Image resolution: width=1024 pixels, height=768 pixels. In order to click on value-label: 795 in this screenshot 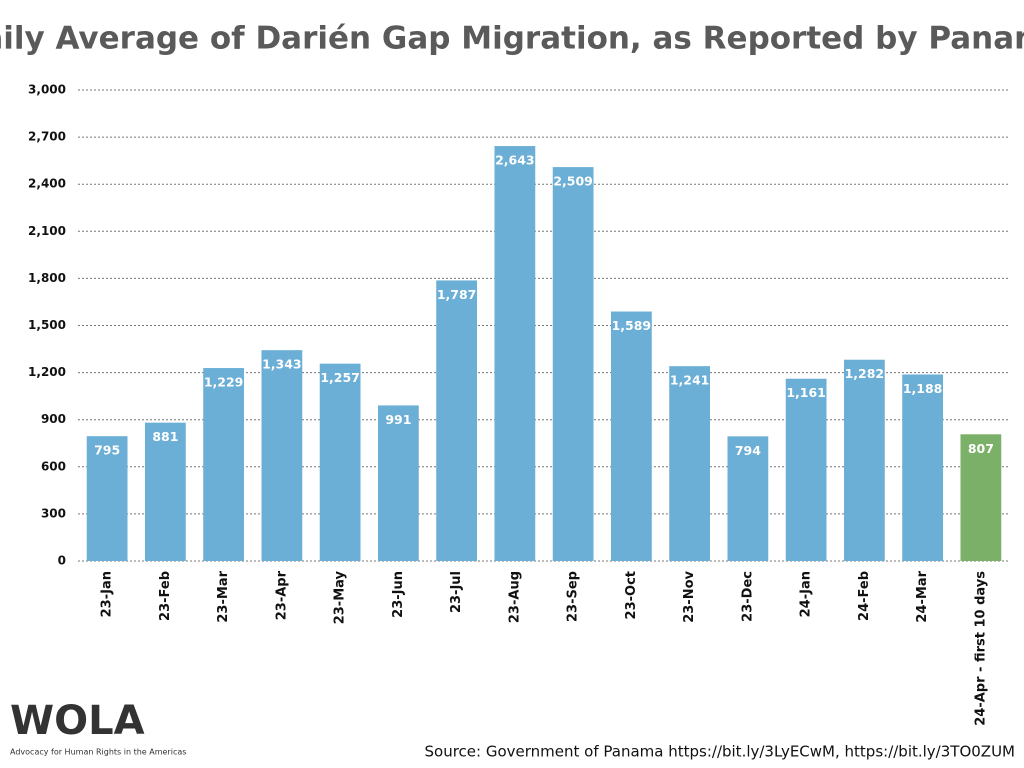, I will do `click(107, 450)`.